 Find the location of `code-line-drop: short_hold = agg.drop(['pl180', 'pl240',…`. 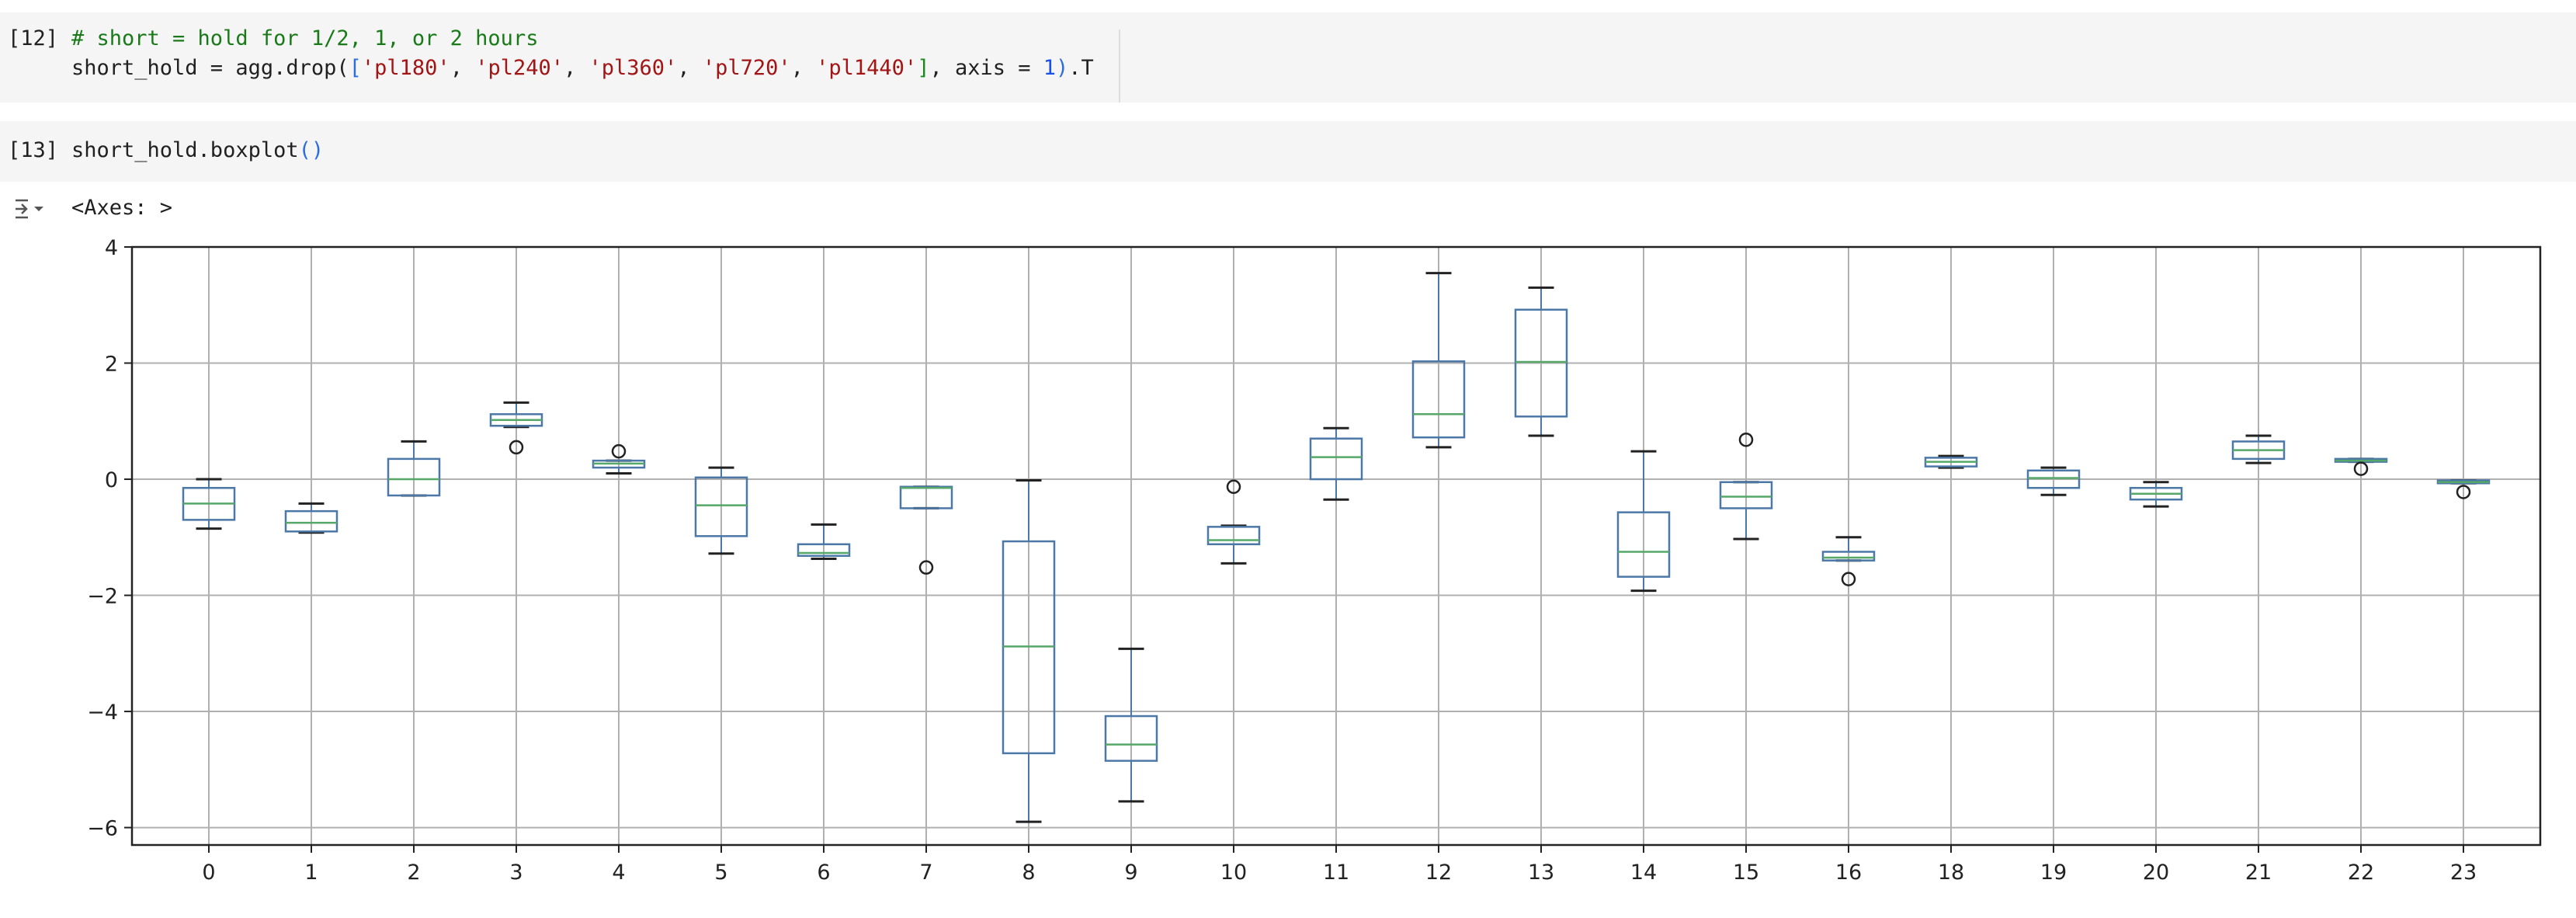

code-line-drop: short_hold = agg.drop(['pl180', 'pl240',… is located at coordinates (582, 68).